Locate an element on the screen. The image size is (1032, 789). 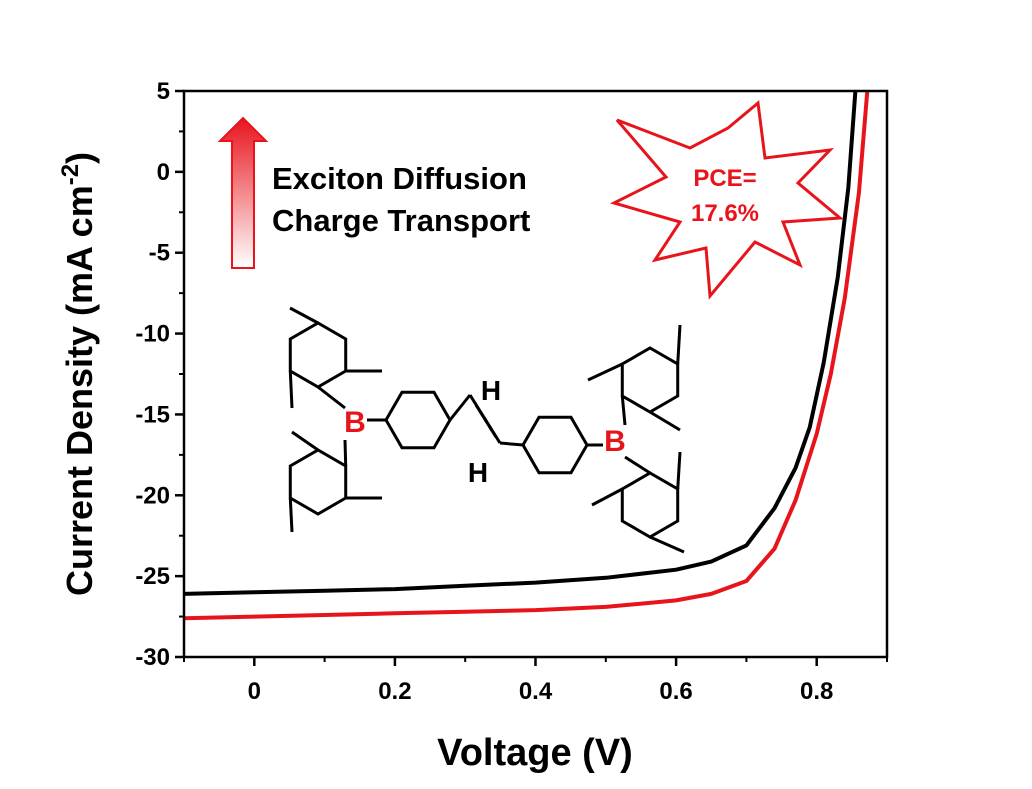
y-tick-label: -10 is located at coordinates (152, 334).